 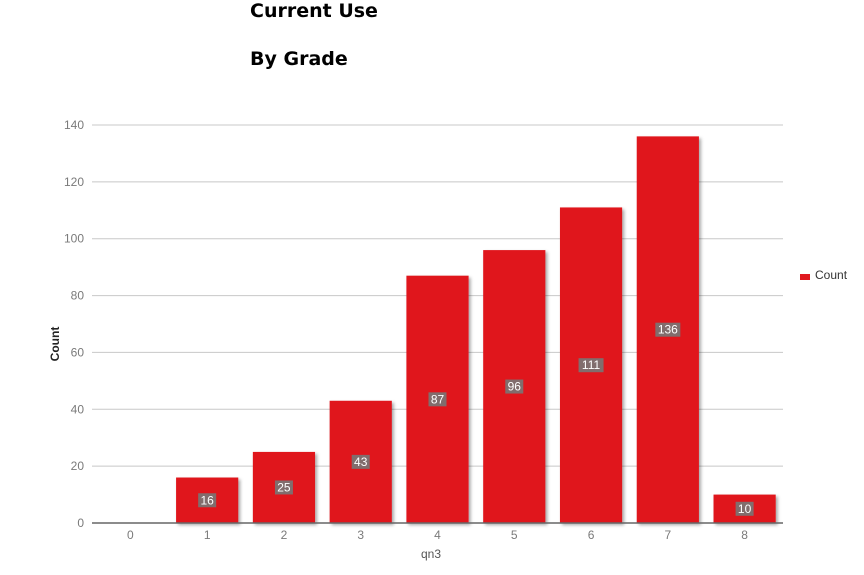 What do you see at coordinates (314, 11) in the screenshot?
I see `chart-title: Current Use` at bounding box center [314, 11].